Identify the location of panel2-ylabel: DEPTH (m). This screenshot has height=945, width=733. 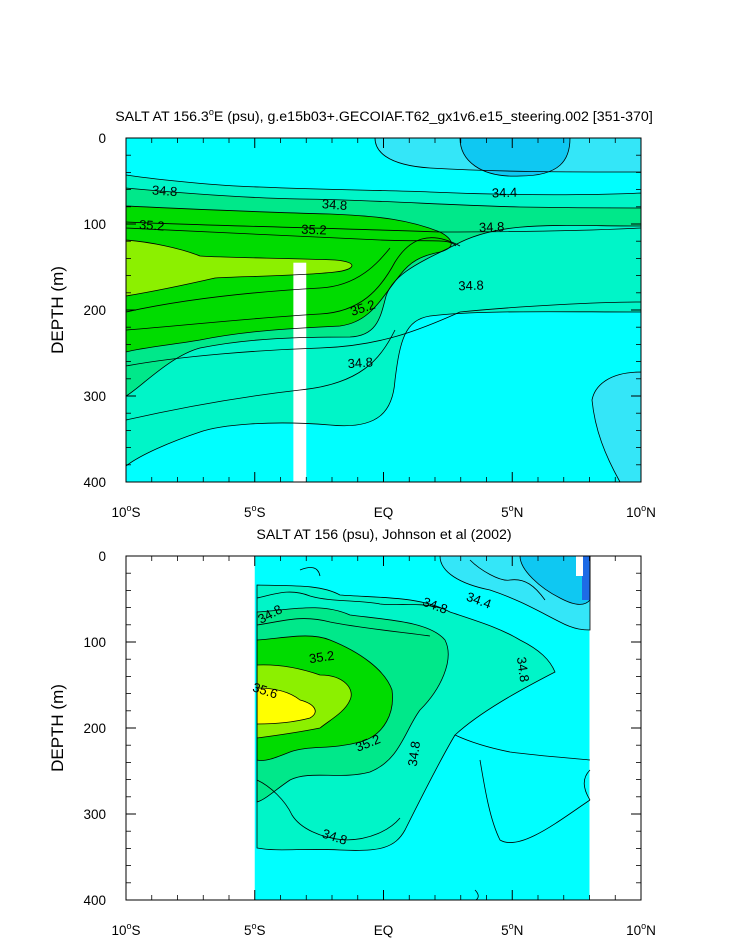
(57, 728).